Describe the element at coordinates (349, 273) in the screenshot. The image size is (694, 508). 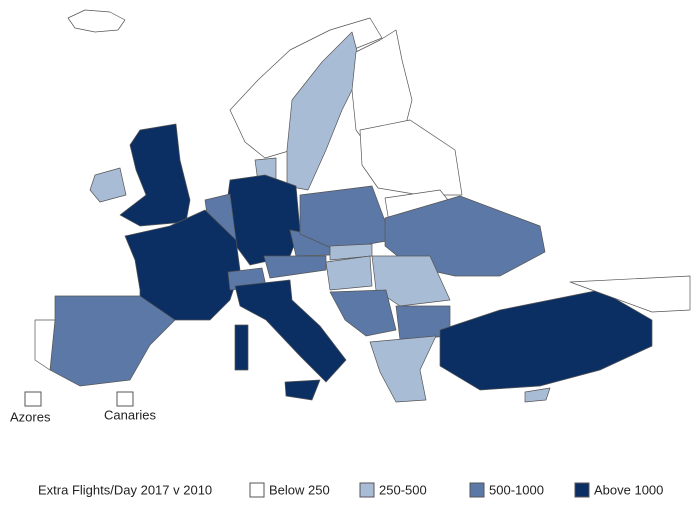
I see `hungary` at that location.